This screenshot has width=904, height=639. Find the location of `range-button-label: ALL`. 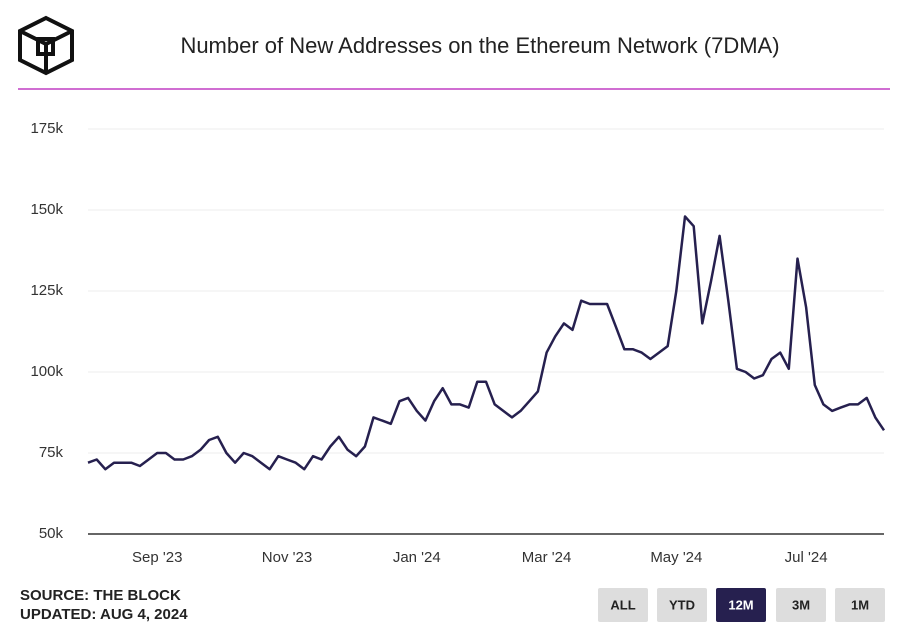

range-button-label: ALL is located at coordinates (622, 604).